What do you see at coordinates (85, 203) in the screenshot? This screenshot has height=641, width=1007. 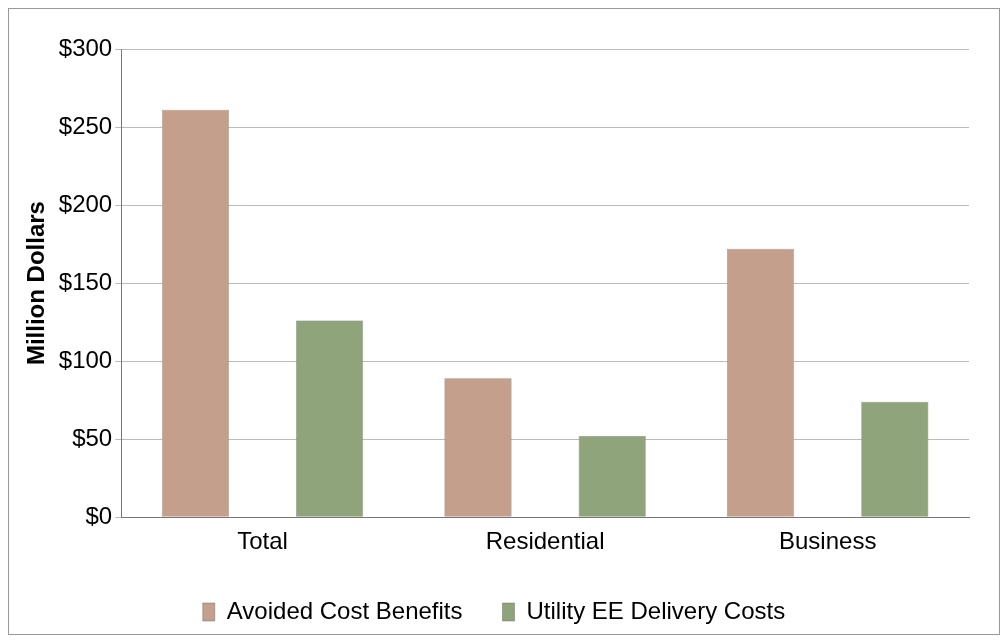 I see `y-tick-label: $200` at bounding box center [85, 203].